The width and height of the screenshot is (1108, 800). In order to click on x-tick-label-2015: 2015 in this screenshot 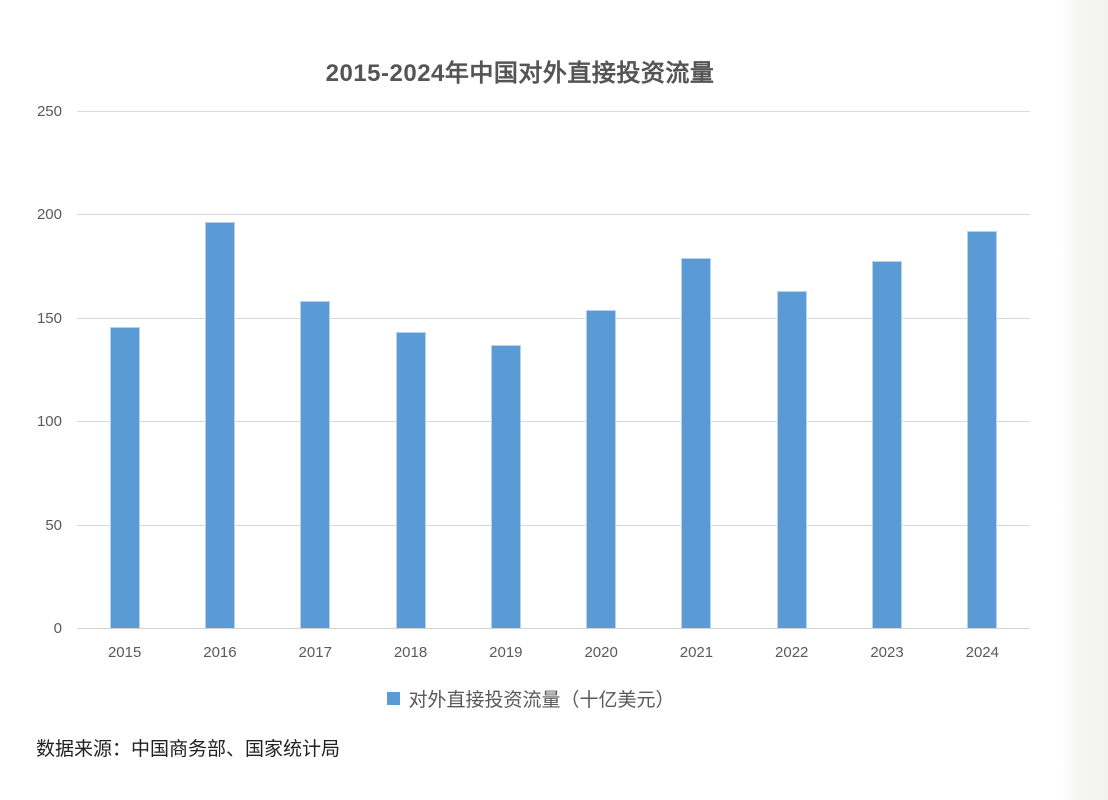, I will do `click(124, 652)`.